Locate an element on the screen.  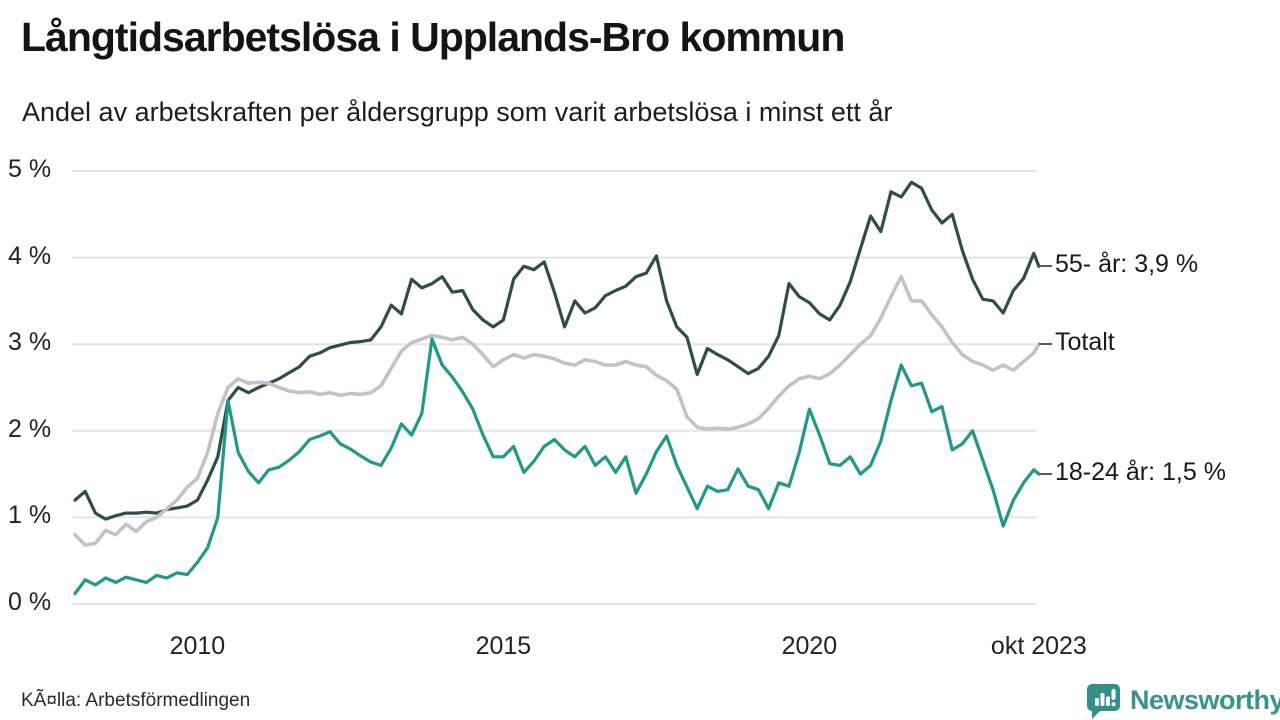
newsworthy-logo-icon is located at coordinates (1103, 701).